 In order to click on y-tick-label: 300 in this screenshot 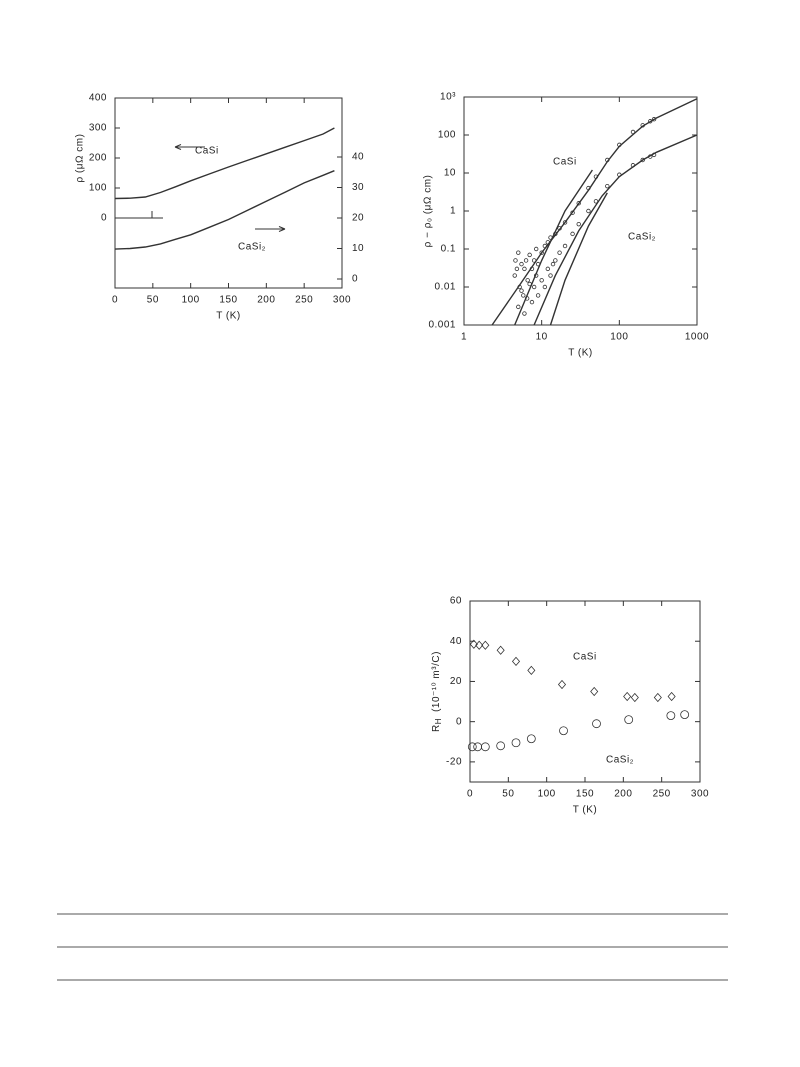, I will do `click(98, 128)`.